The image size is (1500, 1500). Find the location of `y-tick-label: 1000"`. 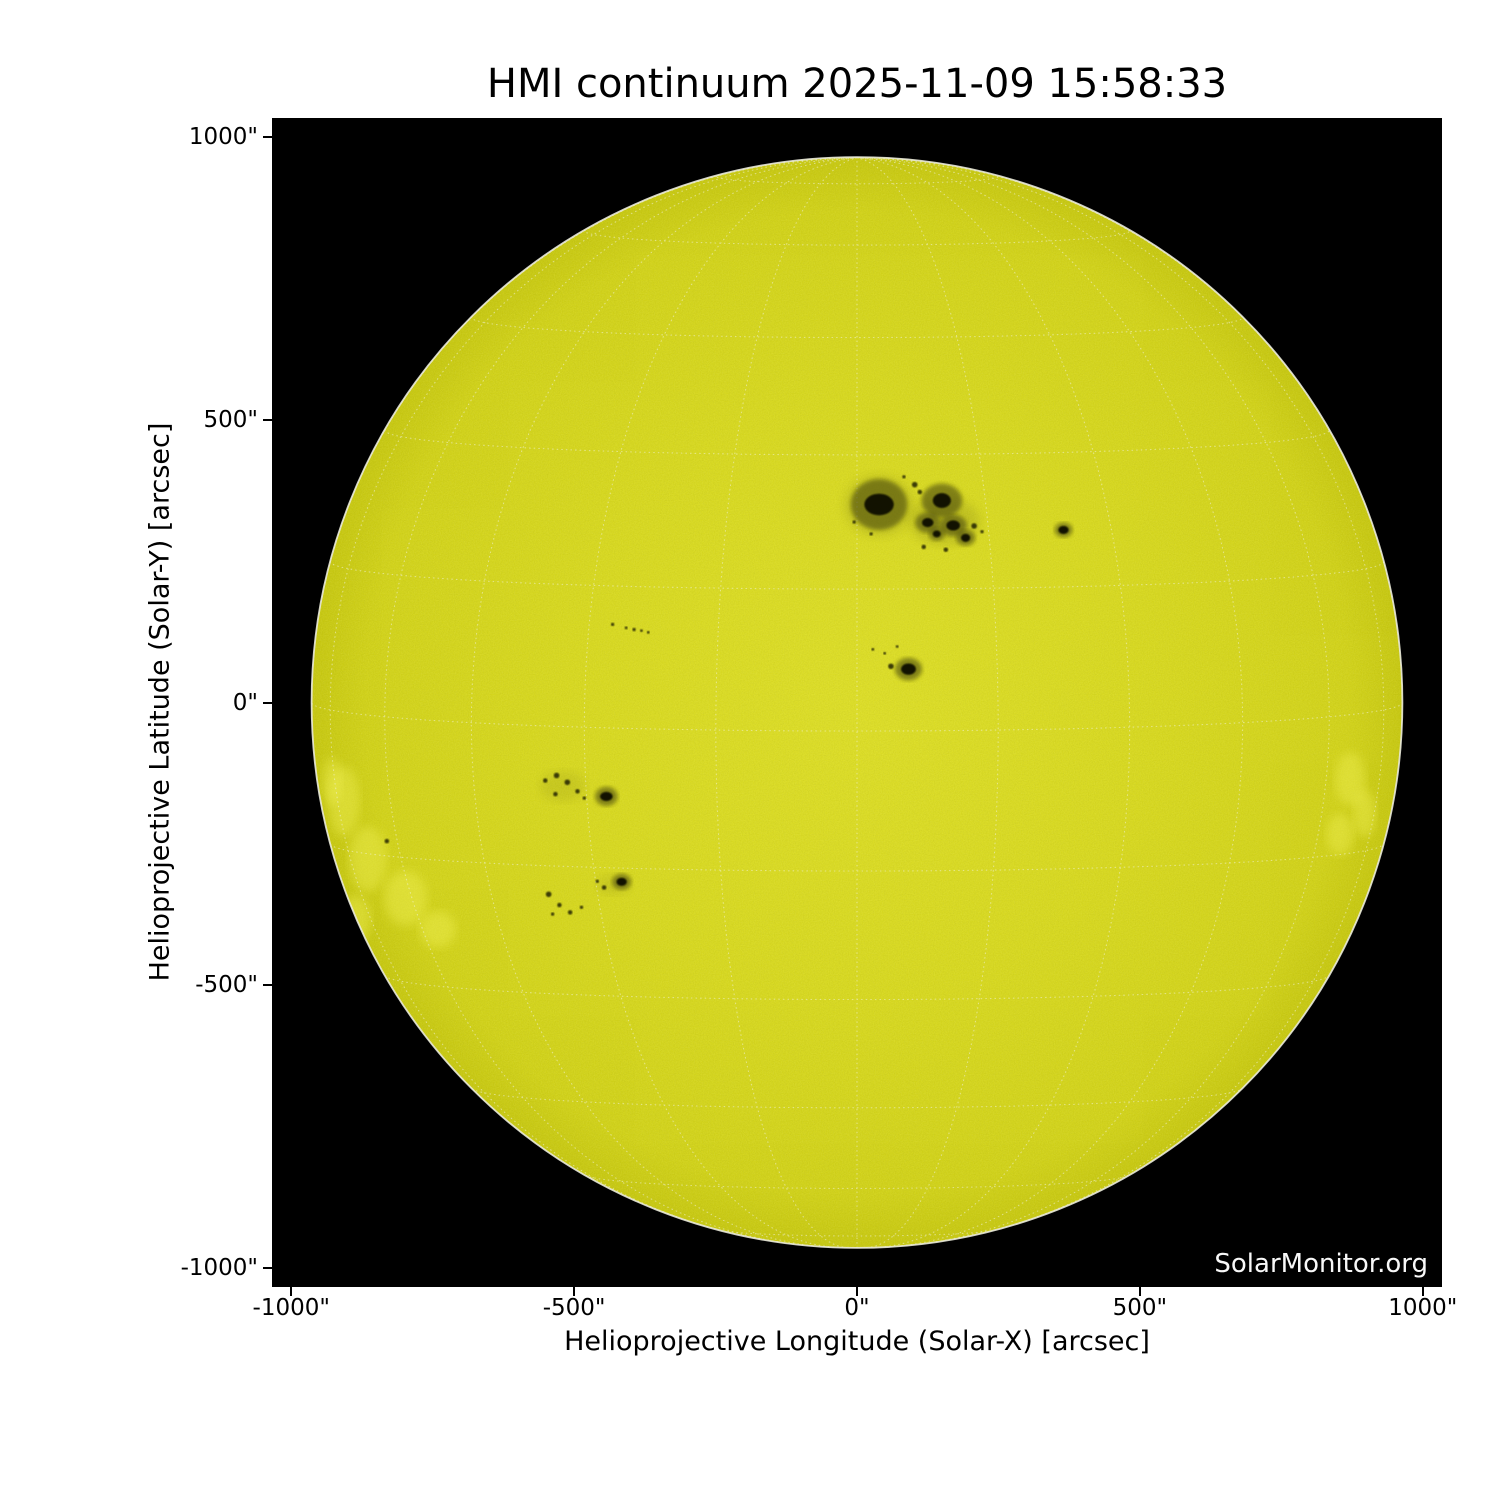

y-tick-label: 1000" is located at coordinates (223, 136).